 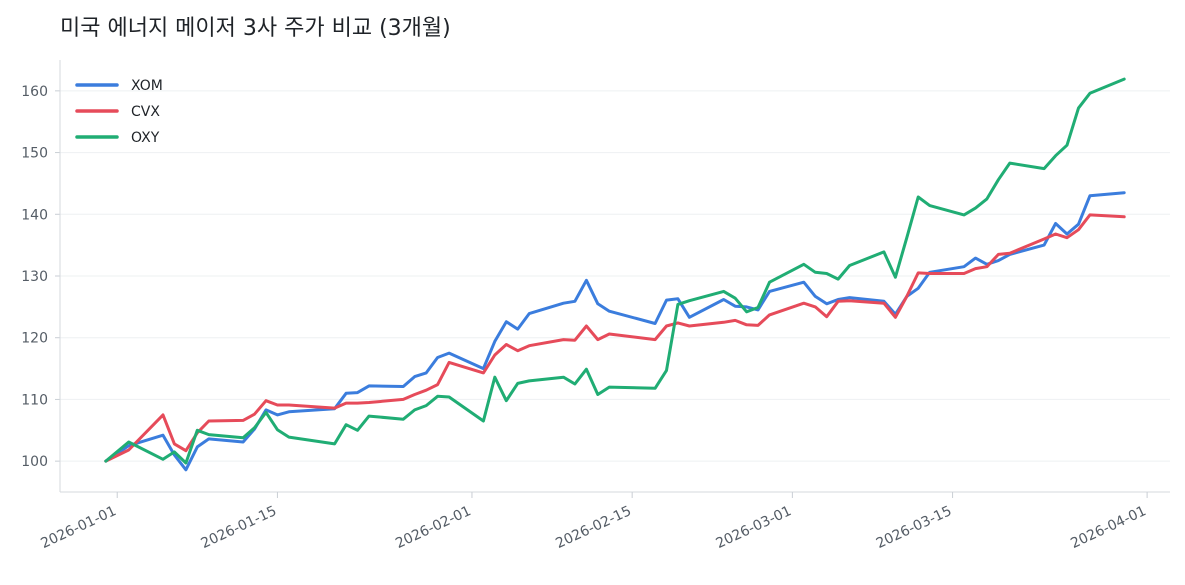 I want to click on y-tick-label: 160, so click(x=34, y=92).